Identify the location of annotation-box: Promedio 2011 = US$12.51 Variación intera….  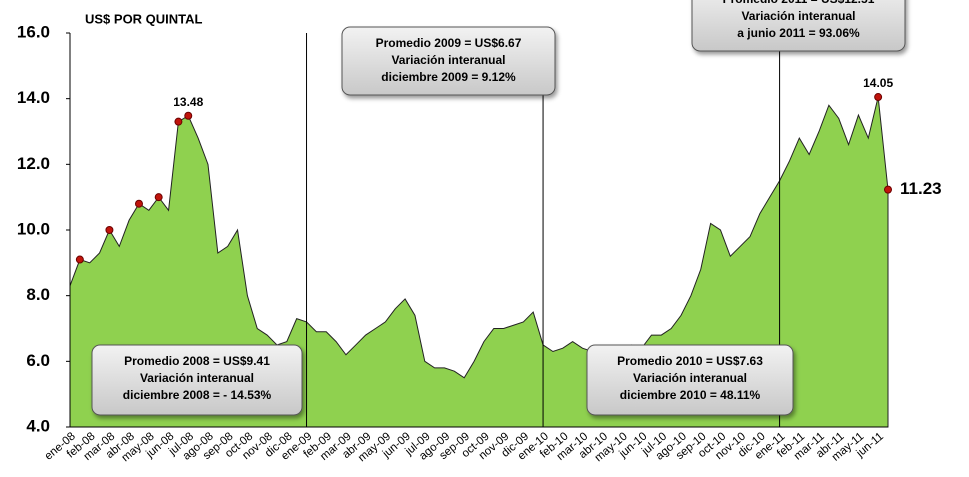
(798, 26).